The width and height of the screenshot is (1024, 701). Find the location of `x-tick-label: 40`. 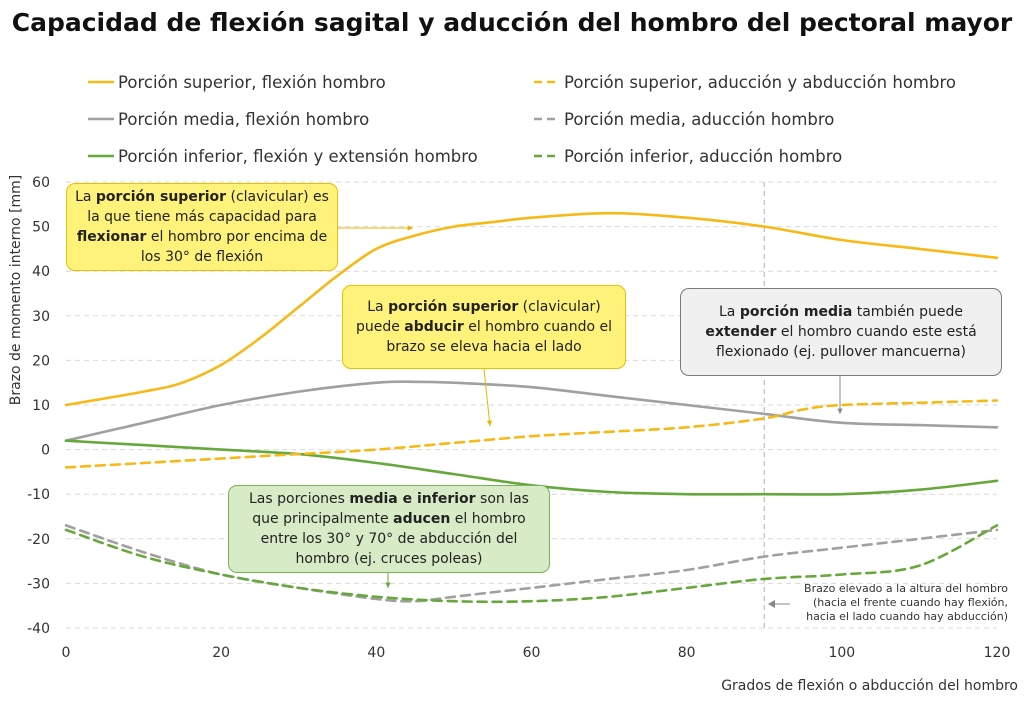

x-tick-label: 40 is located at coordinates (376, 653).